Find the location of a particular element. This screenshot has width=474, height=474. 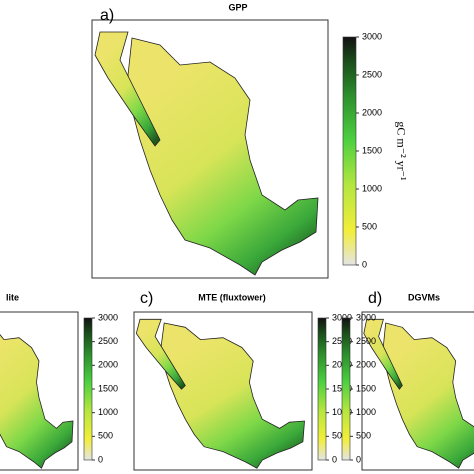

map-panel: lite 0 500 1000 1500 2000 2500 3000 is located at coordinates (59, 381).